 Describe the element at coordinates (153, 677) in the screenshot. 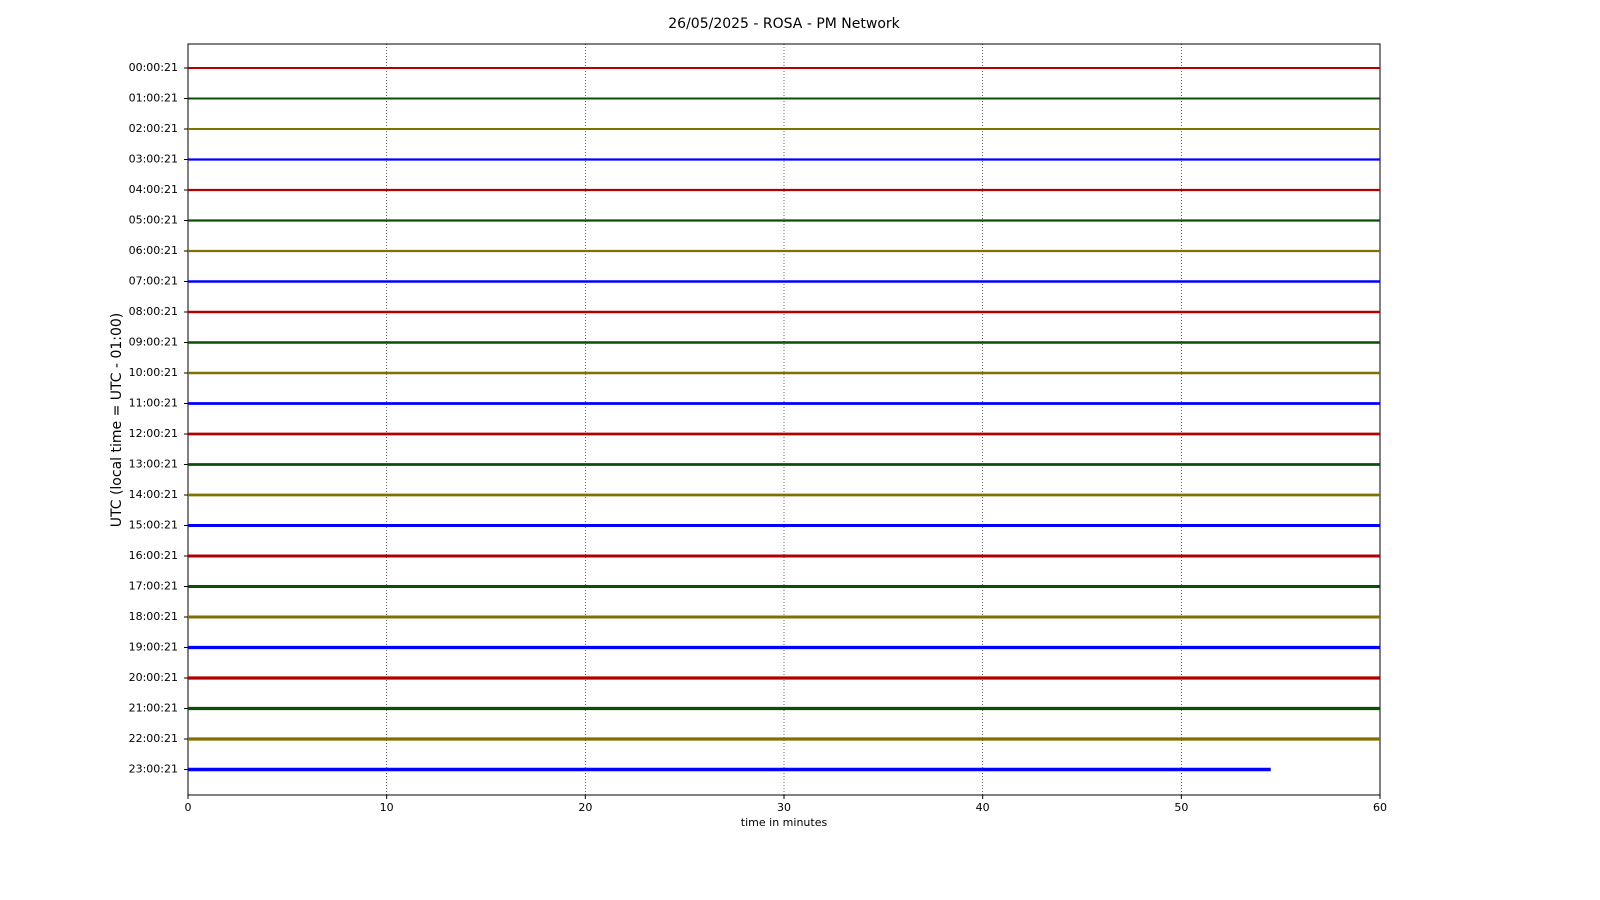

I see `y-tick-label: 20:00:21` at that location.